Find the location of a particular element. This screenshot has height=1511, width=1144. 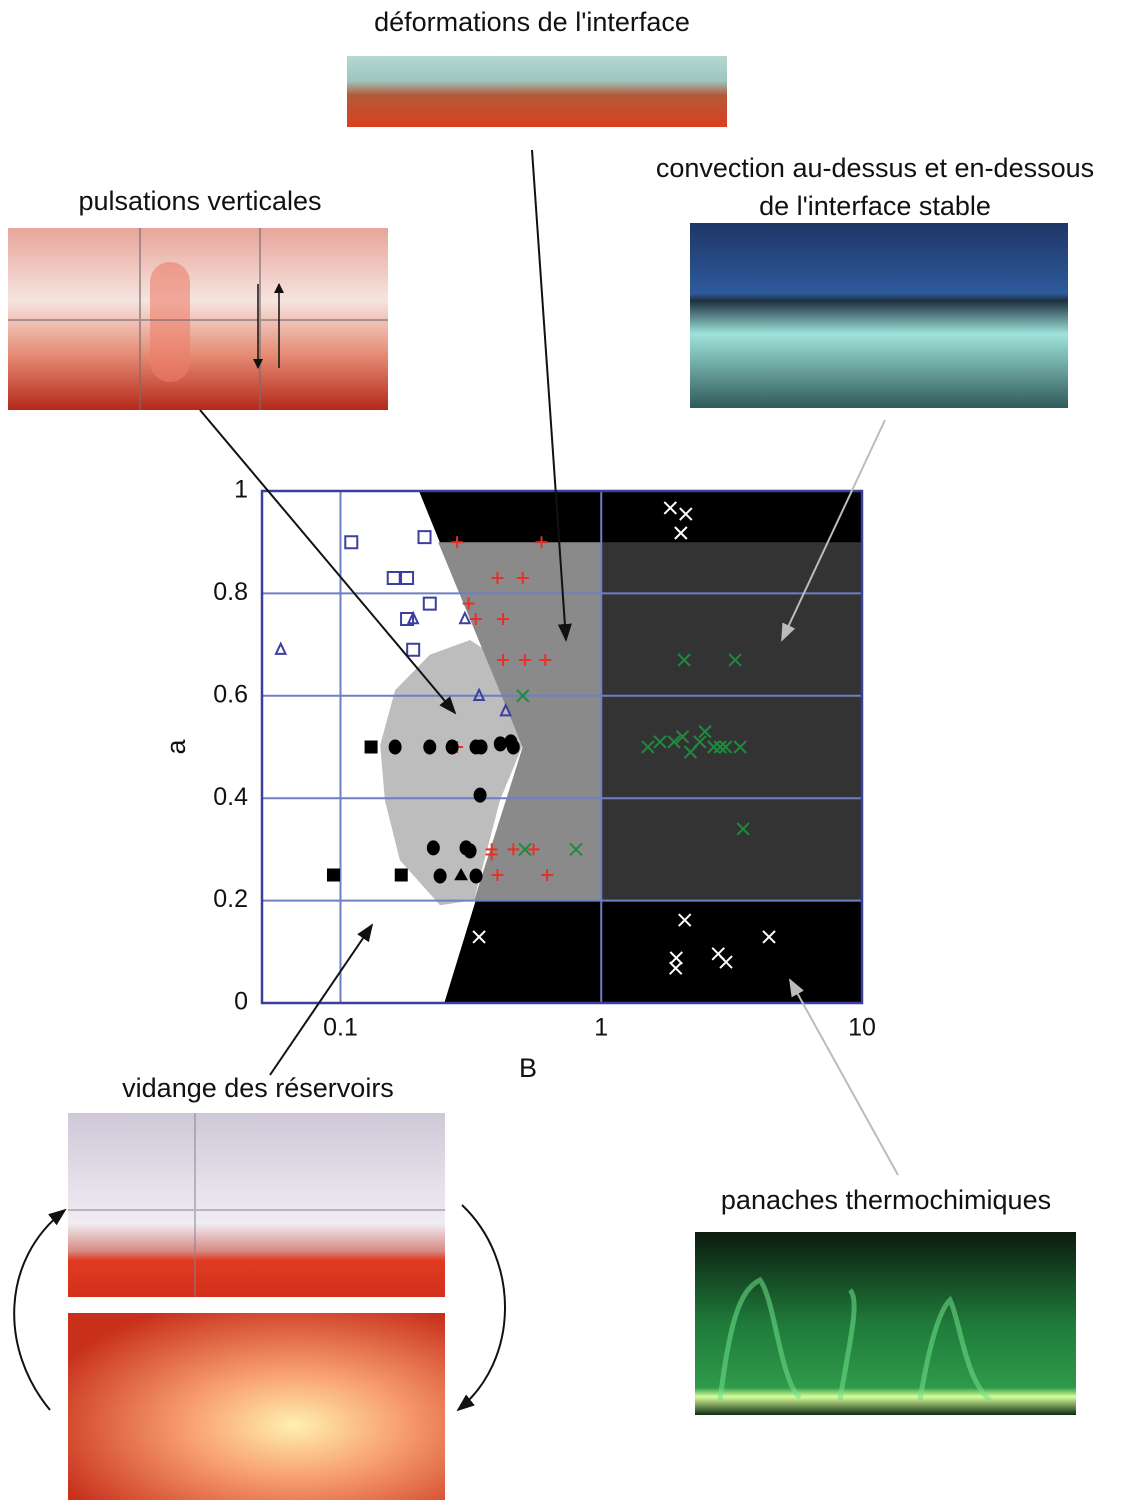

x-axis-label: B is located at coordinates (528, 1068).